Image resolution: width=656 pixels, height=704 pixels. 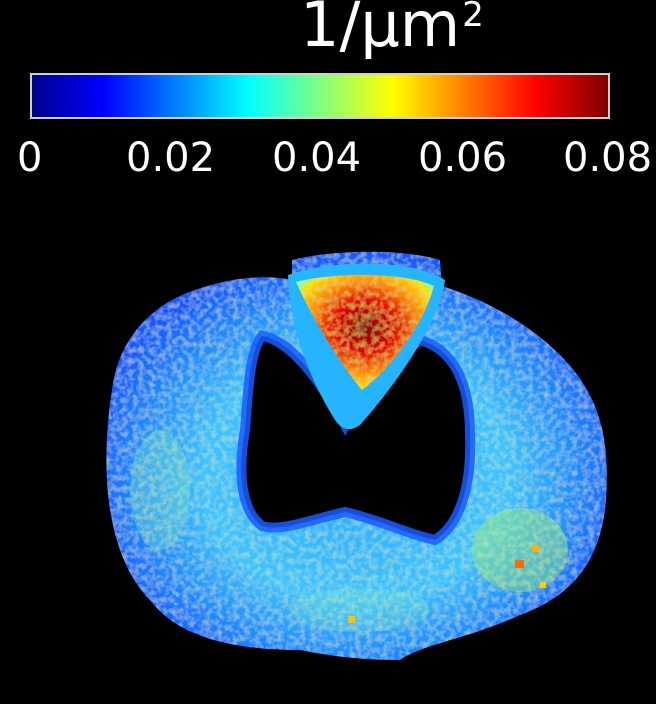 I want to click on colorbar-tick-label: 0.08, so click(x=608, y=158).